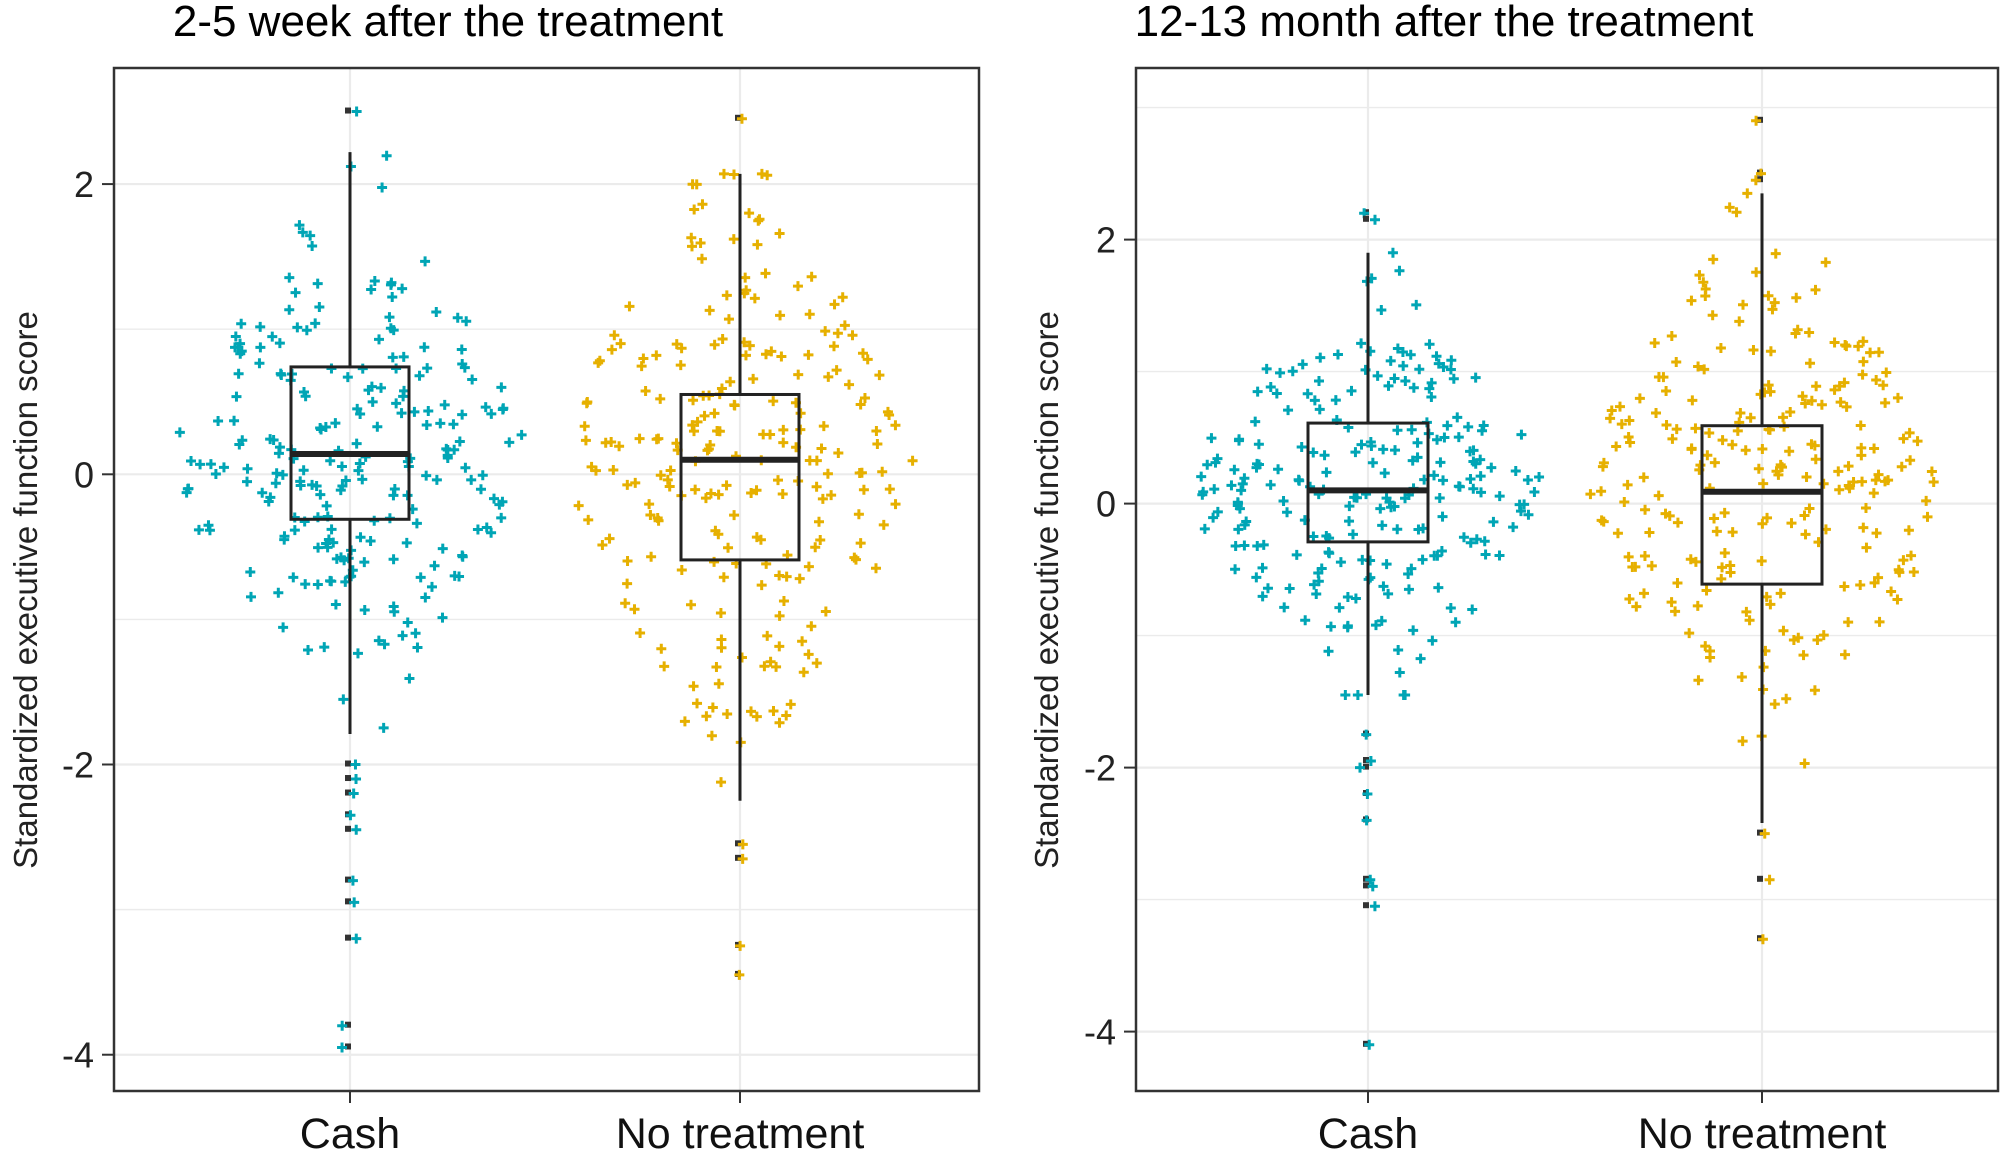 The height and width of the screenshot is (1153, 2000). Describe the element at coordinates (1368, 473) in the screenshot. I see `boxplot-cash` at that location.